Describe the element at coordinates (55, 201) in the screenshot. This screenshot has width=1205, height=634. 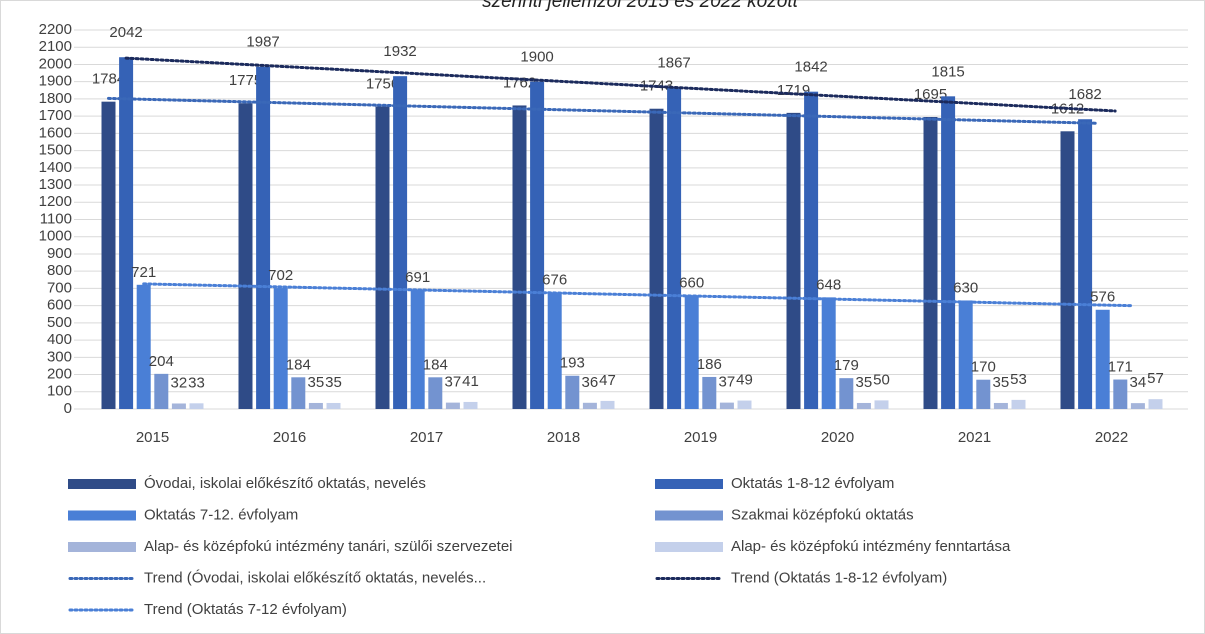
I see `y-tick-label: 1200` at that location.